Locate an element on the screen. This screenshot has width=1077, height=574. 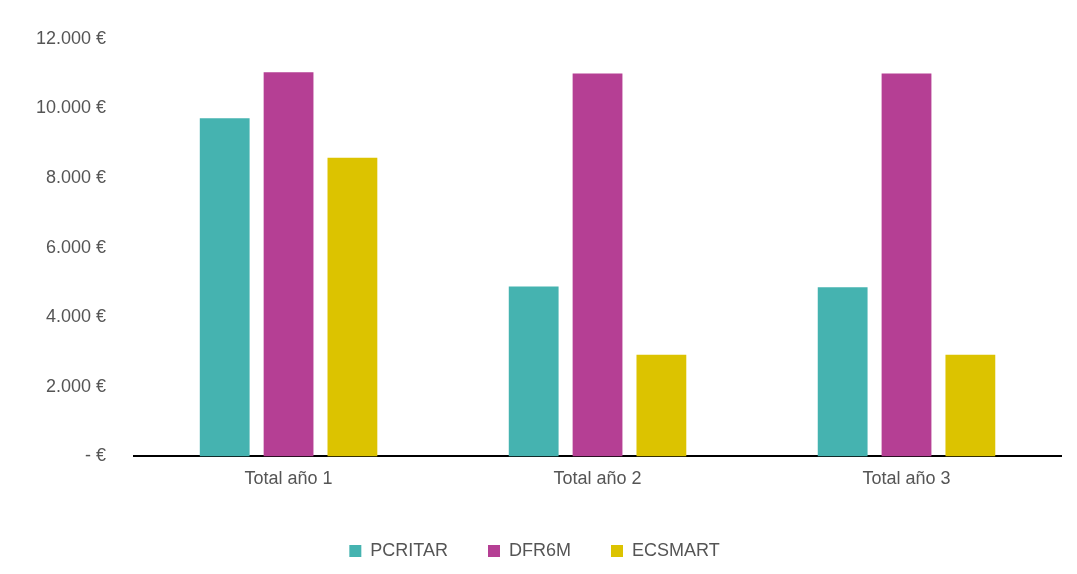
legend-label: PCRITAR is located at coordinates (409, 549).